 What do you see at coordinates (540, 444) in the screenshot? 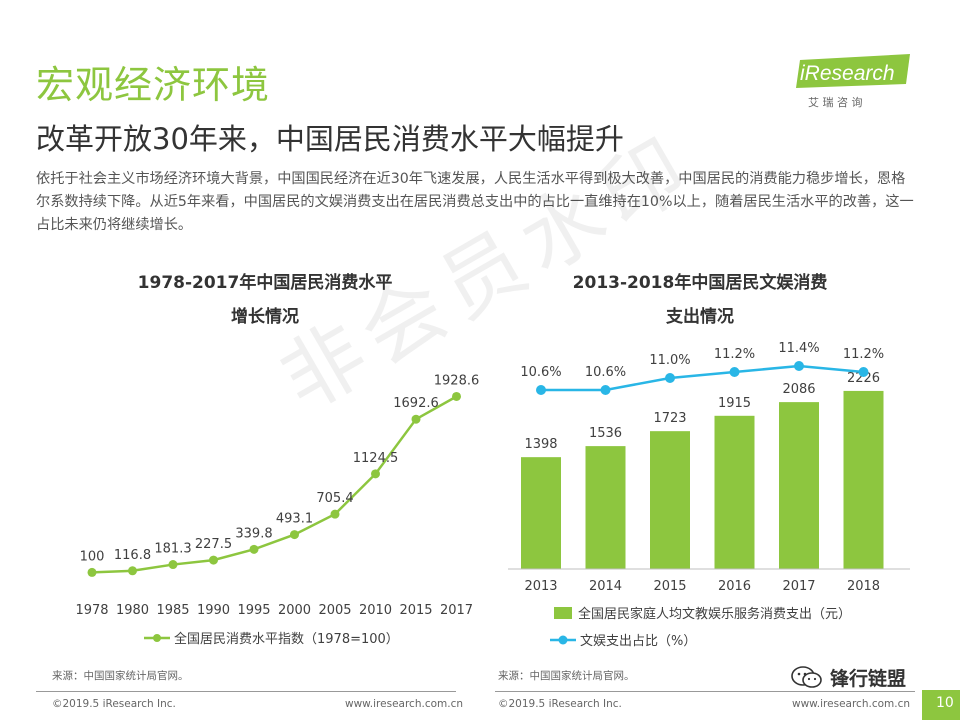
I see `chart2-bar-label: 1398` at bounding box center [540, 444].